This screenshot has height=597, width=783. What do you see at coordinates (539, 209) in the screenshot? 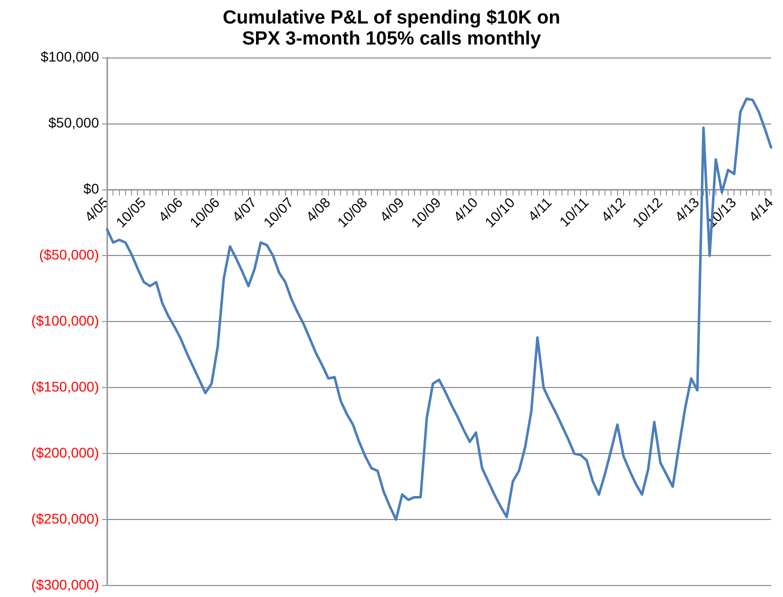
I see `x-tick-label: 4/11` at bounding box center [539, 209].